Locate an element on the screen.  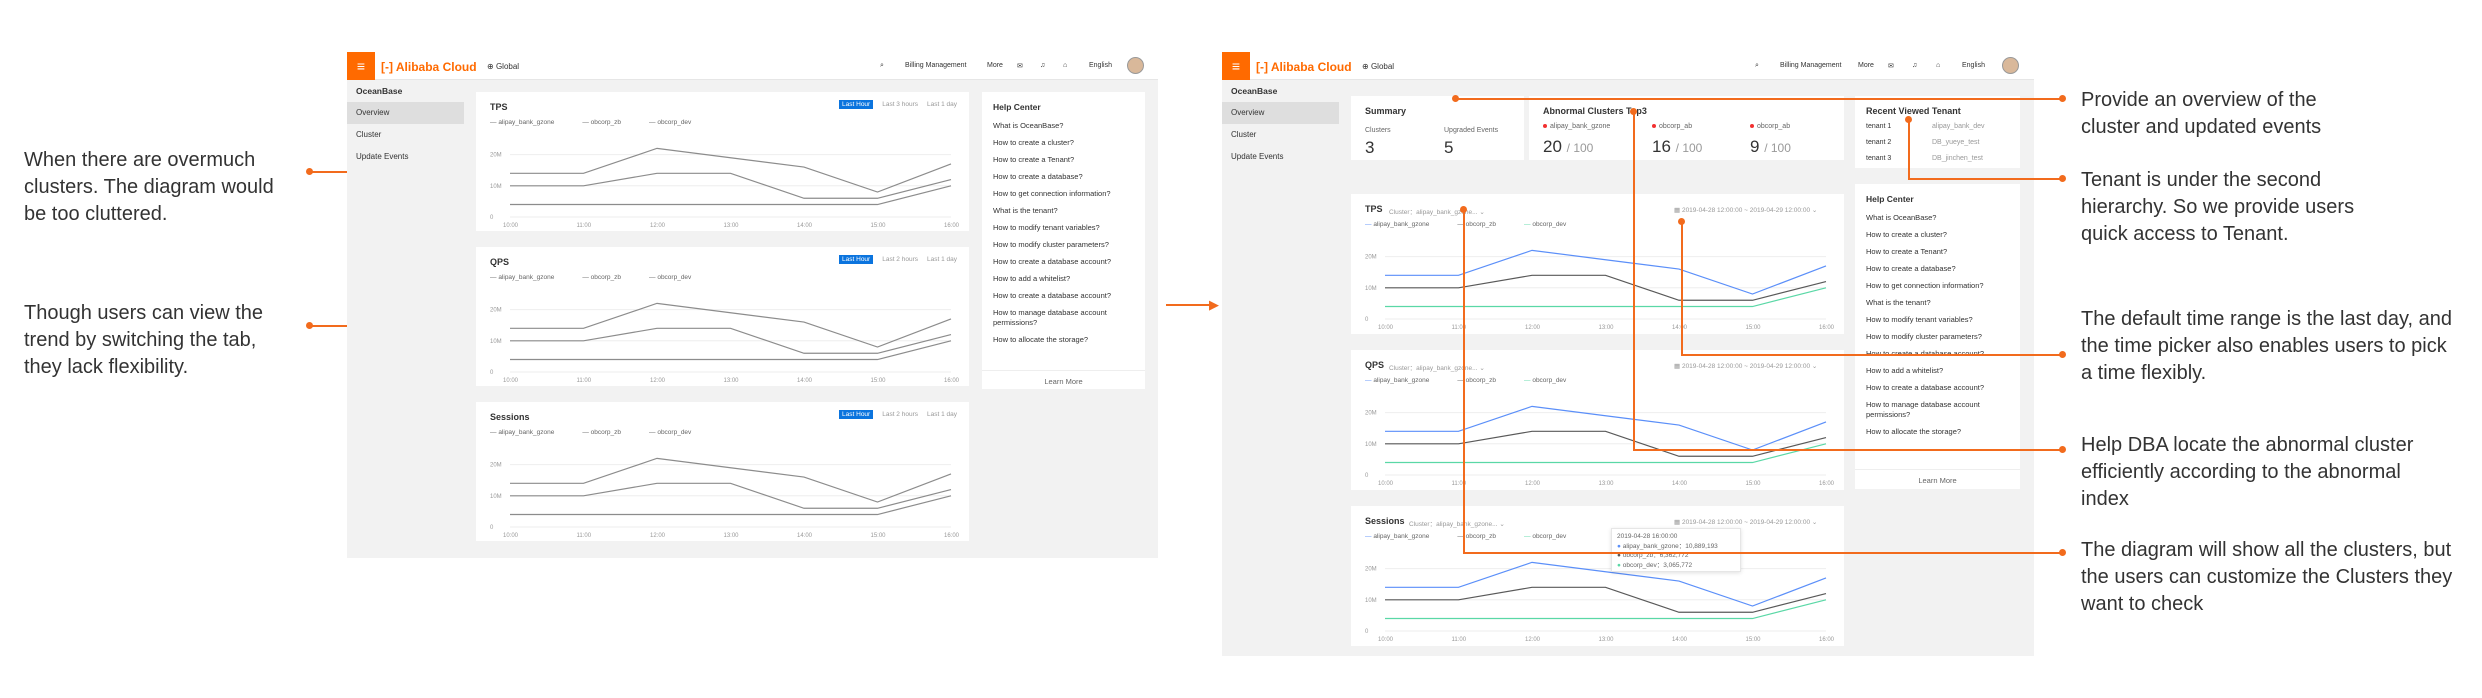
abnormal-value: 16 / 100 is located at coordinates (1677, 146).